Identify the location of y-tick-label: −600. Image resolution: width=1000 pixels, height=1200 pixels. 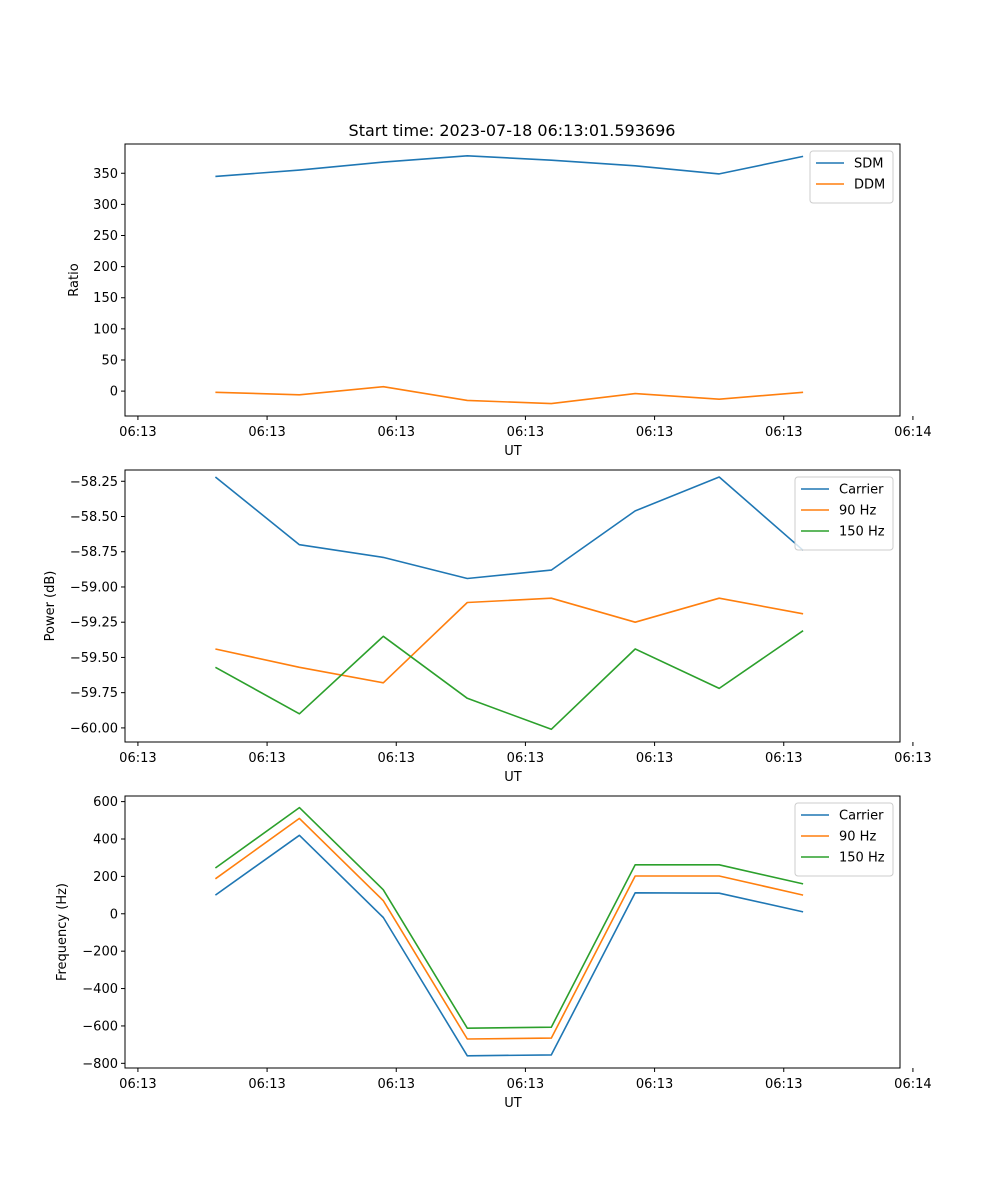
(100, 1026).